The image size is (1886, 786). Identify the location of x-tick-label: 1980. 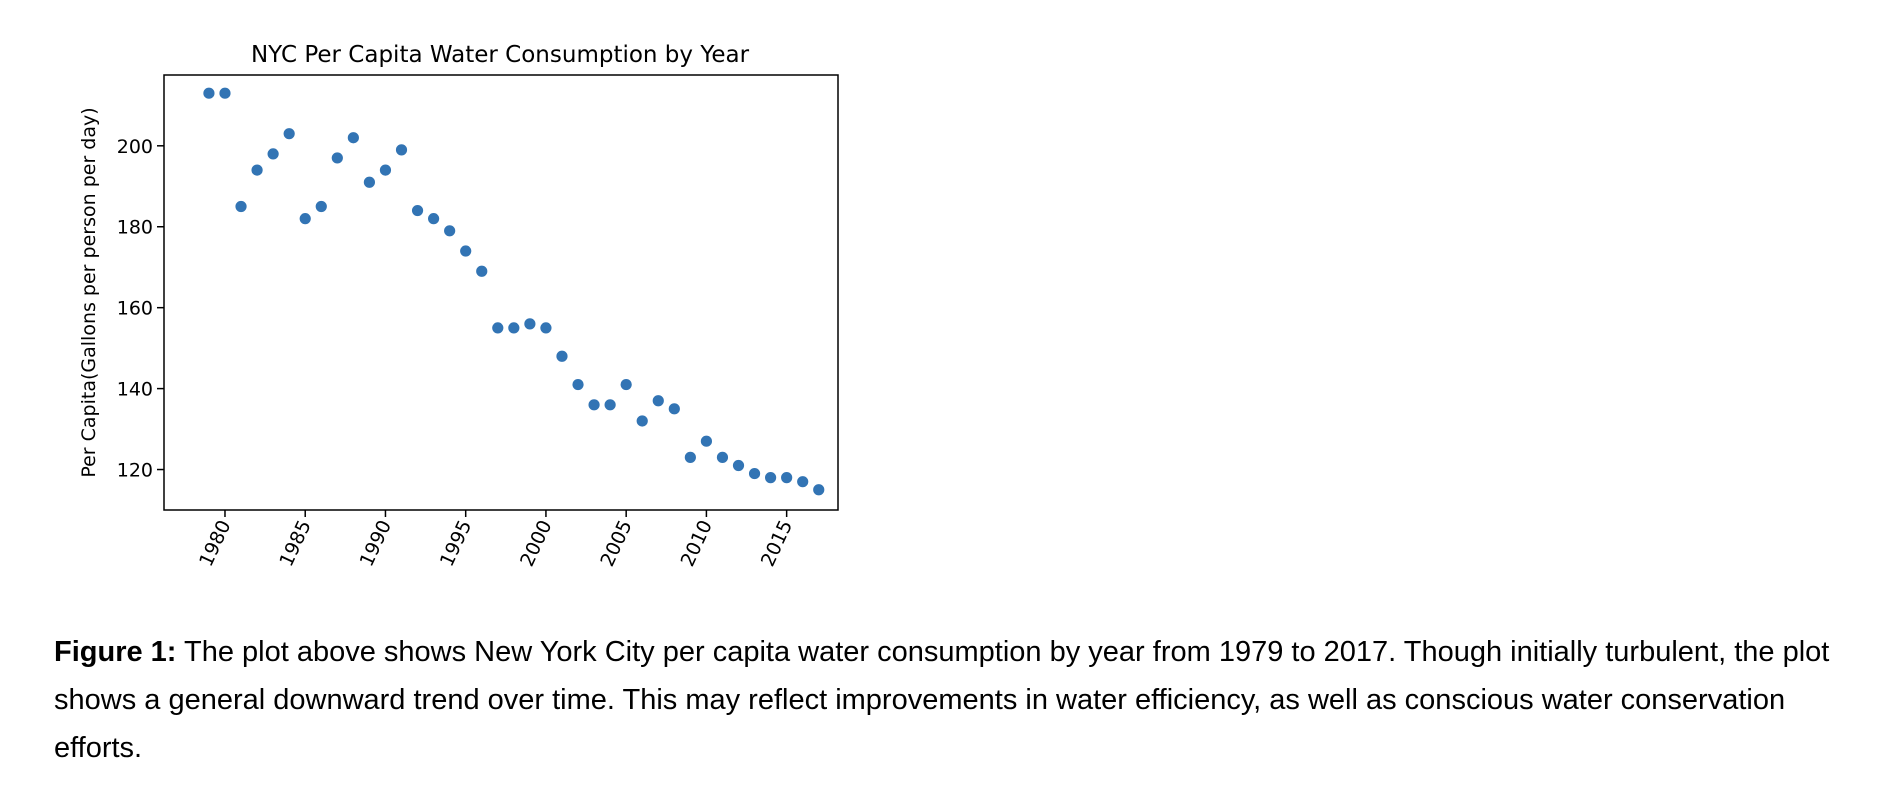
(215, 543).